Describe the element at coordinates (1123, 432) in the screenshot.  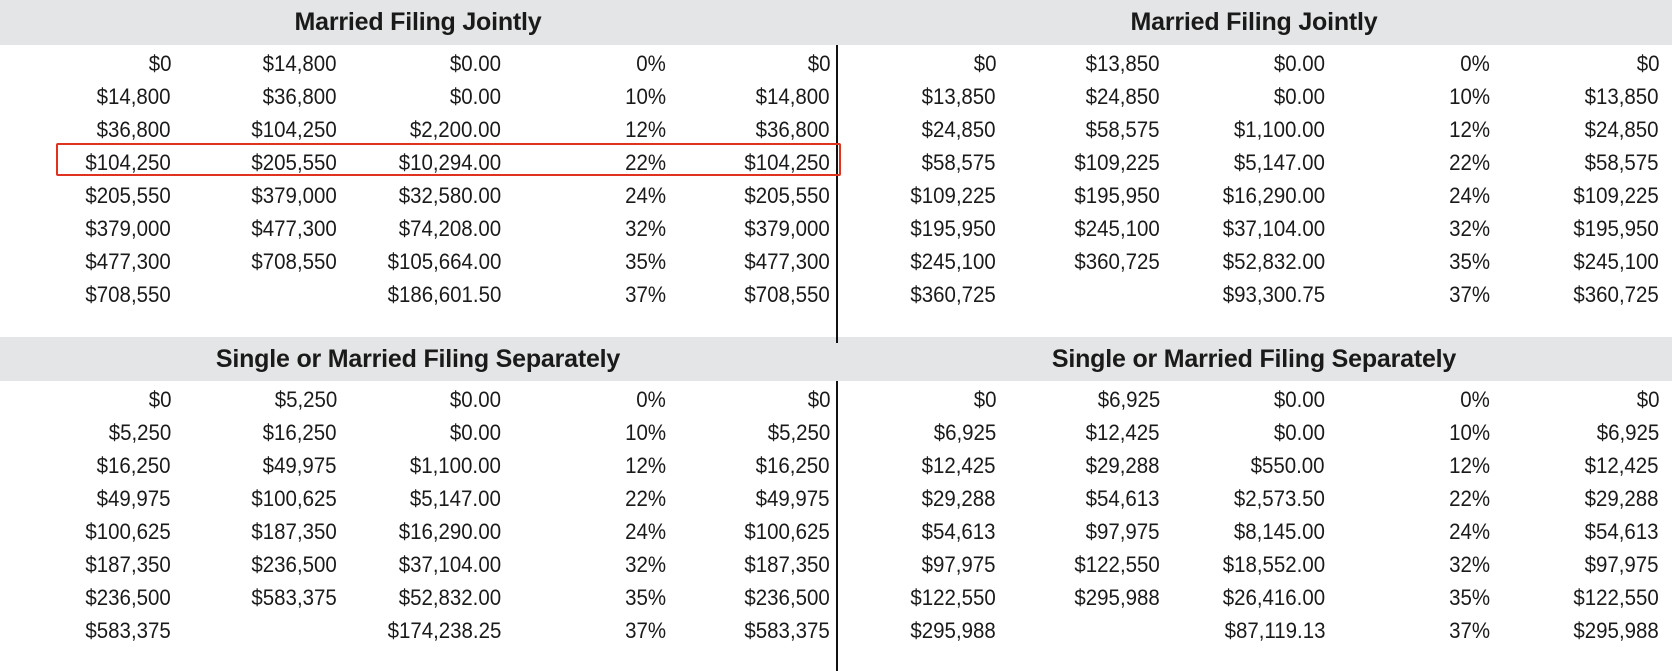
I see `bracket-to: $12,425` at that location.